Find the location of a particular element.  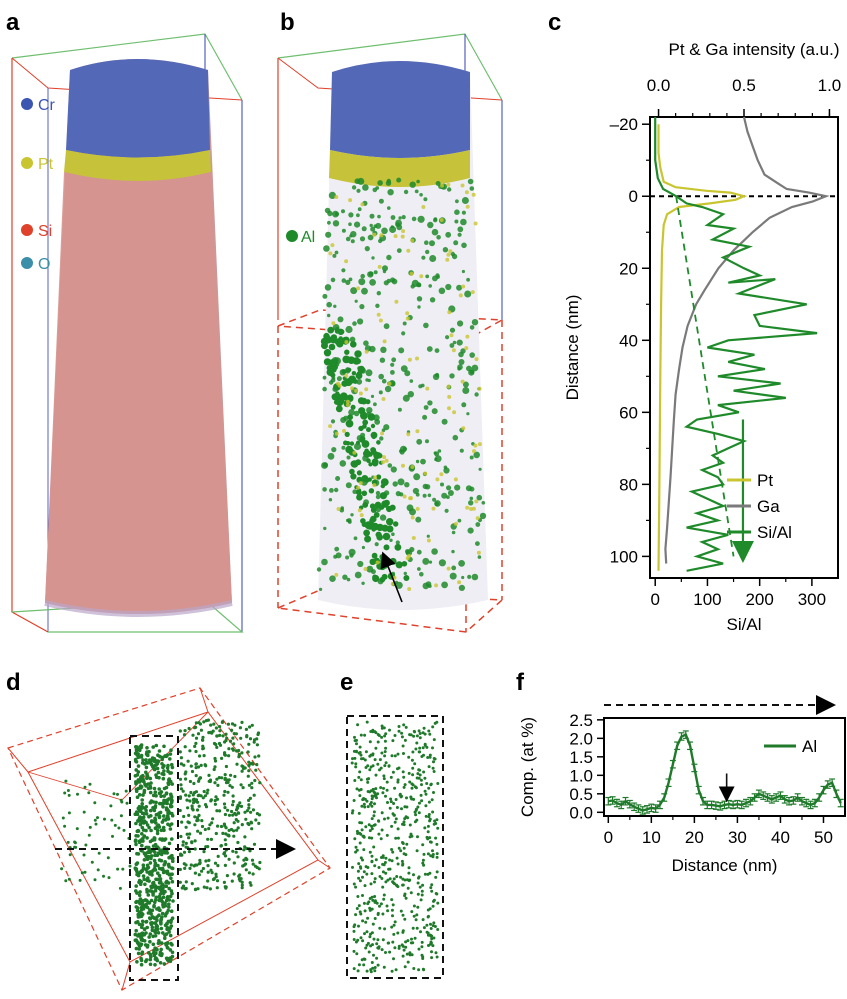

panel-letter-e: e is located at coordinates (346, 682).